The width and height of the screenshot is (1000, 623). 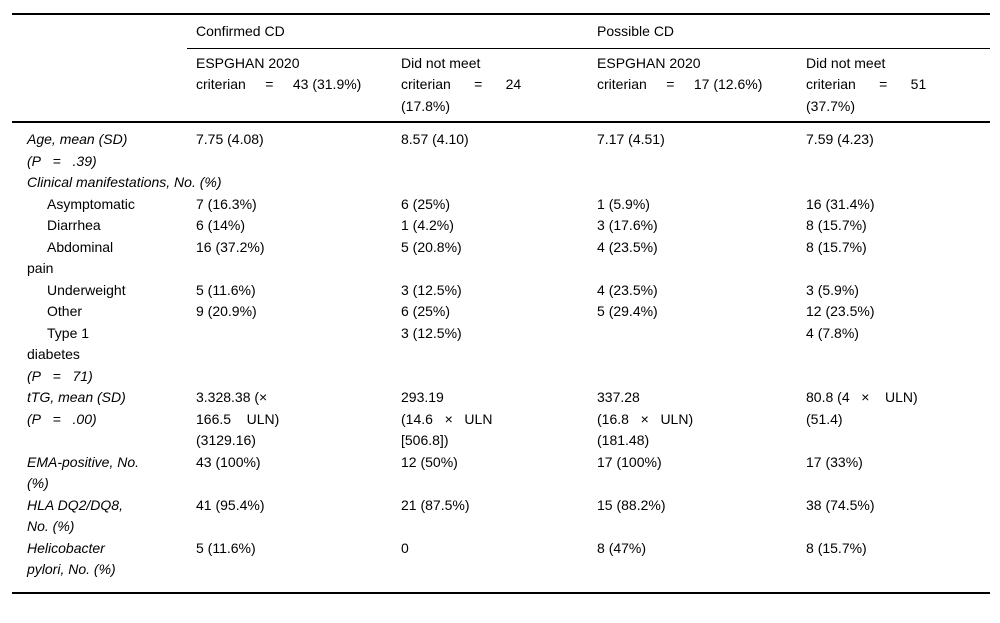 I want to click on data-cell: 5 (20.8%), so click(x=431, y=246).